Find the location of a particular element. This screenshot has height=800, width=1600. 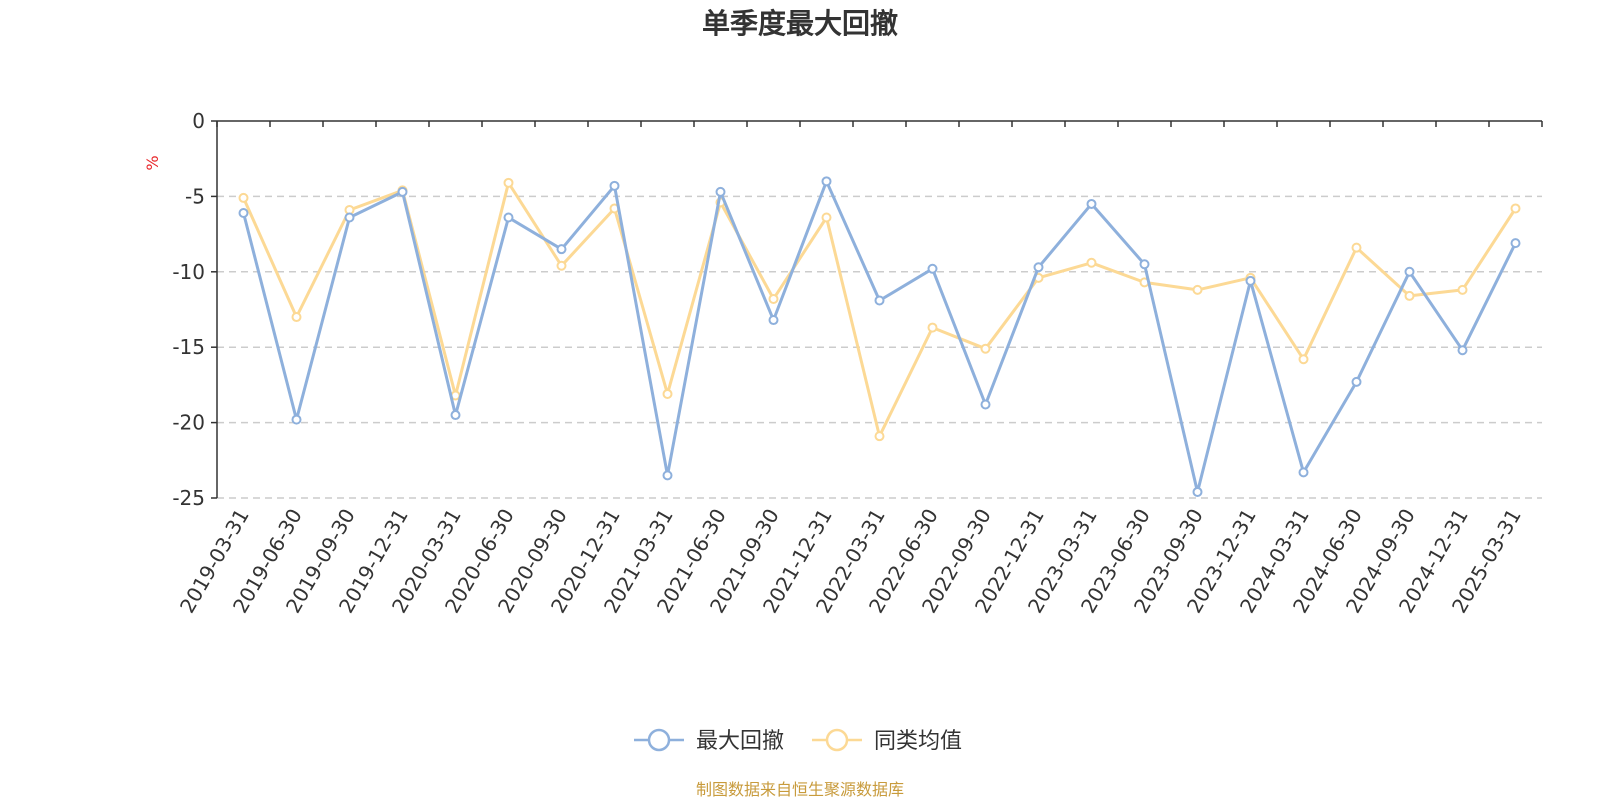

legend-label: 最大回撤 is located at coordinates (740, 741).